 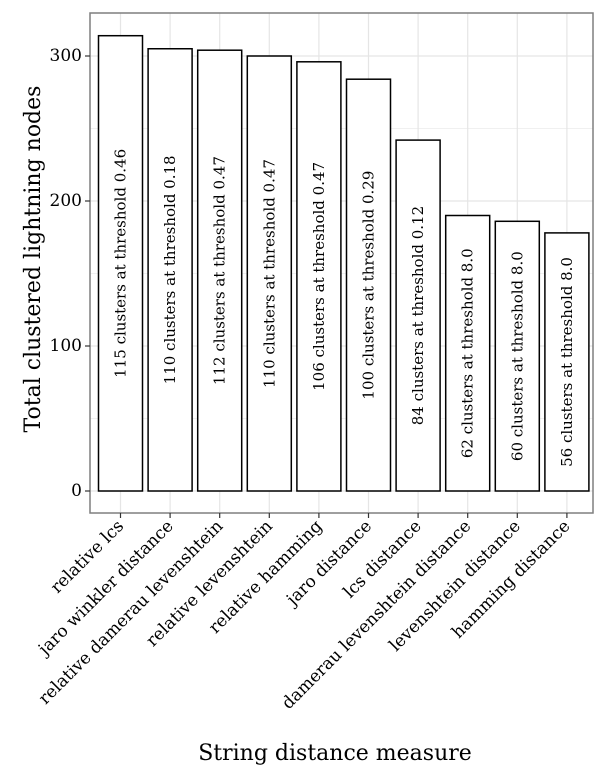 I want to click on bar-data-label: 100 clusters at threshold 0.29, so click(x=369, y=285).